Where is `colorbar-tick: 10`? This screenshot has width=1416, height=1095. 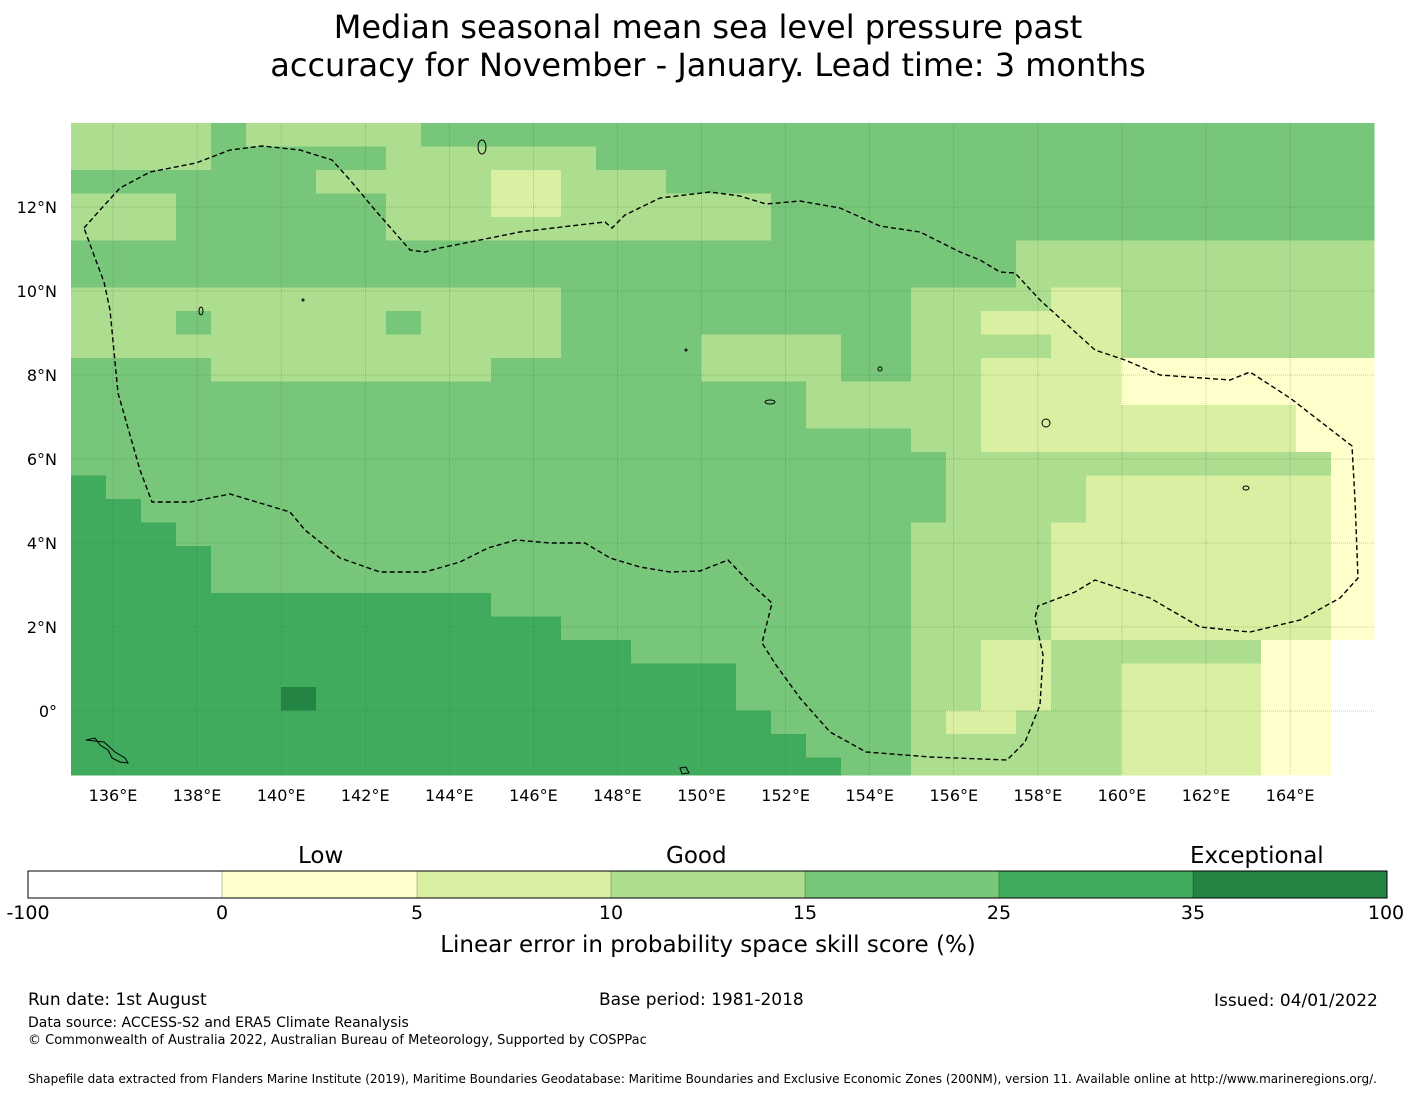 colorbar-tick: 10 is located at coordinates (611, 913).